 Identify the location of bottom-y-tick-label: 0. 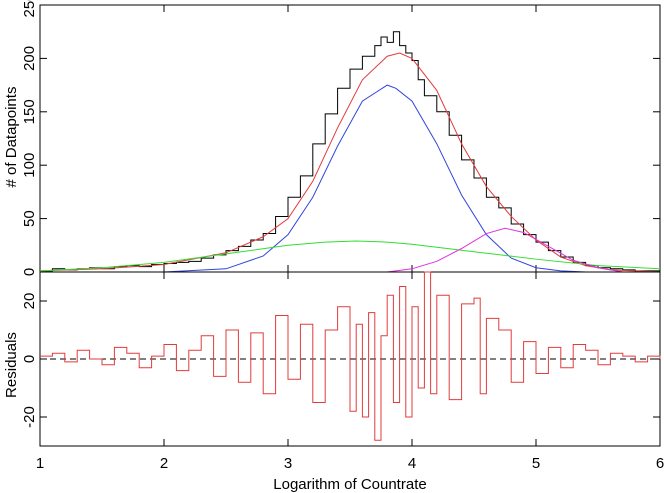
(29, 359).